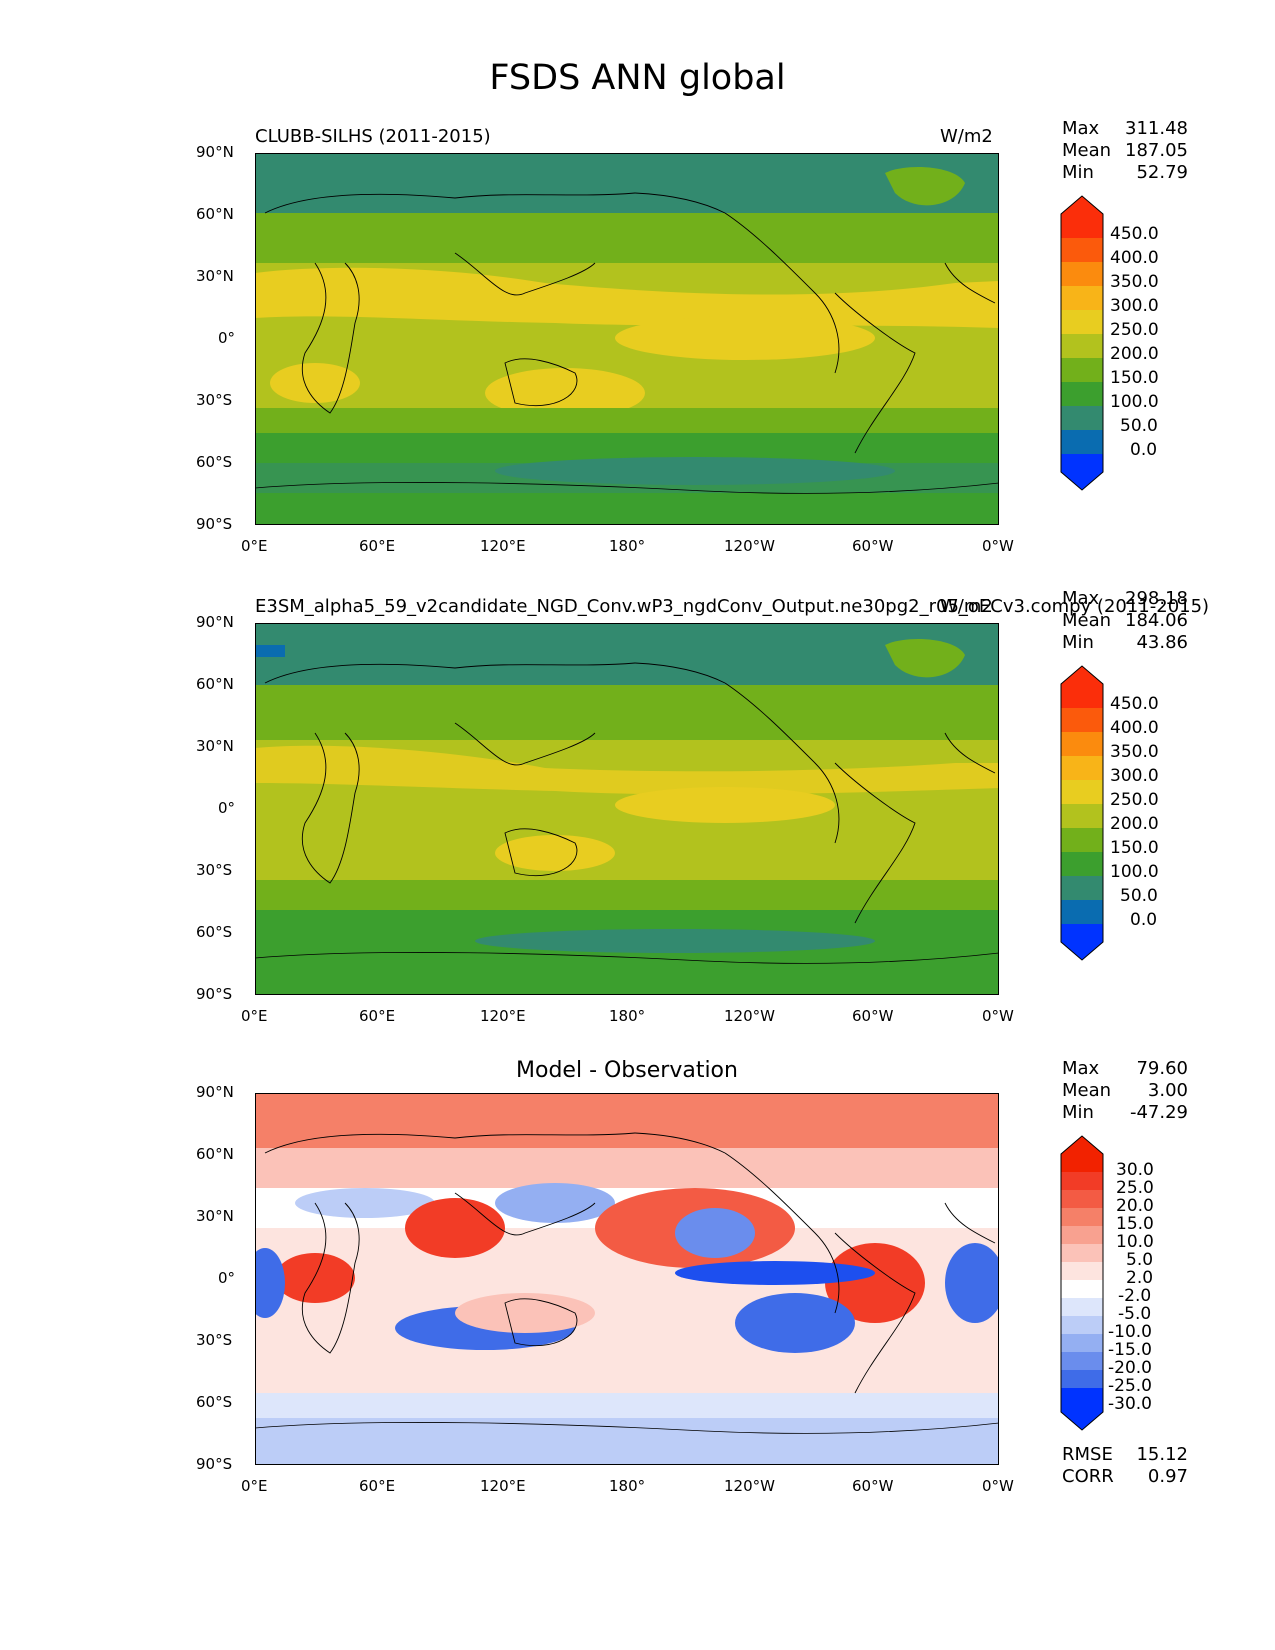  I want to click on panel-1-left-title: CLUBB-SILHS (2011-2015), so click(373, 136).